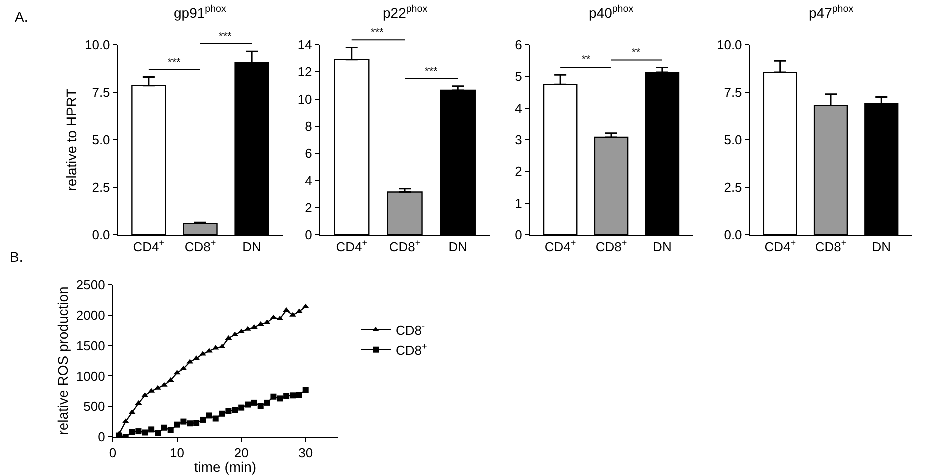 Image resolution: width=927 pixels, height=475 pixels. Describe the element at coordinates (91, 315) in the screenshot. I see `y-tick-label: 2000` at that location.